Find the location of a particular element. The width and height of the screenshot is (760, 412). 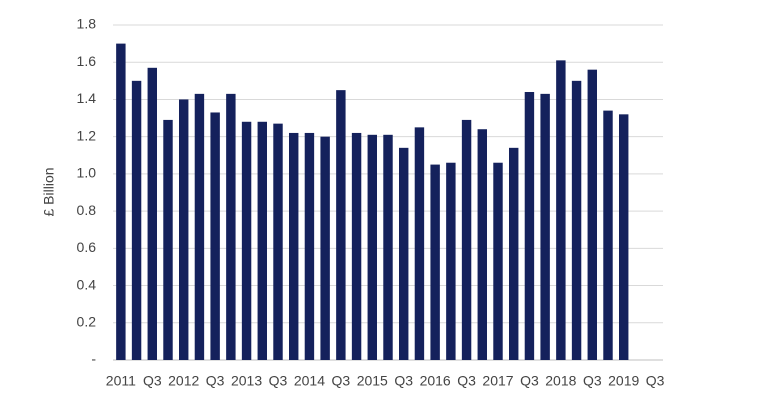

y-tick-label: 0.6 is located at coordinates (87, 247).